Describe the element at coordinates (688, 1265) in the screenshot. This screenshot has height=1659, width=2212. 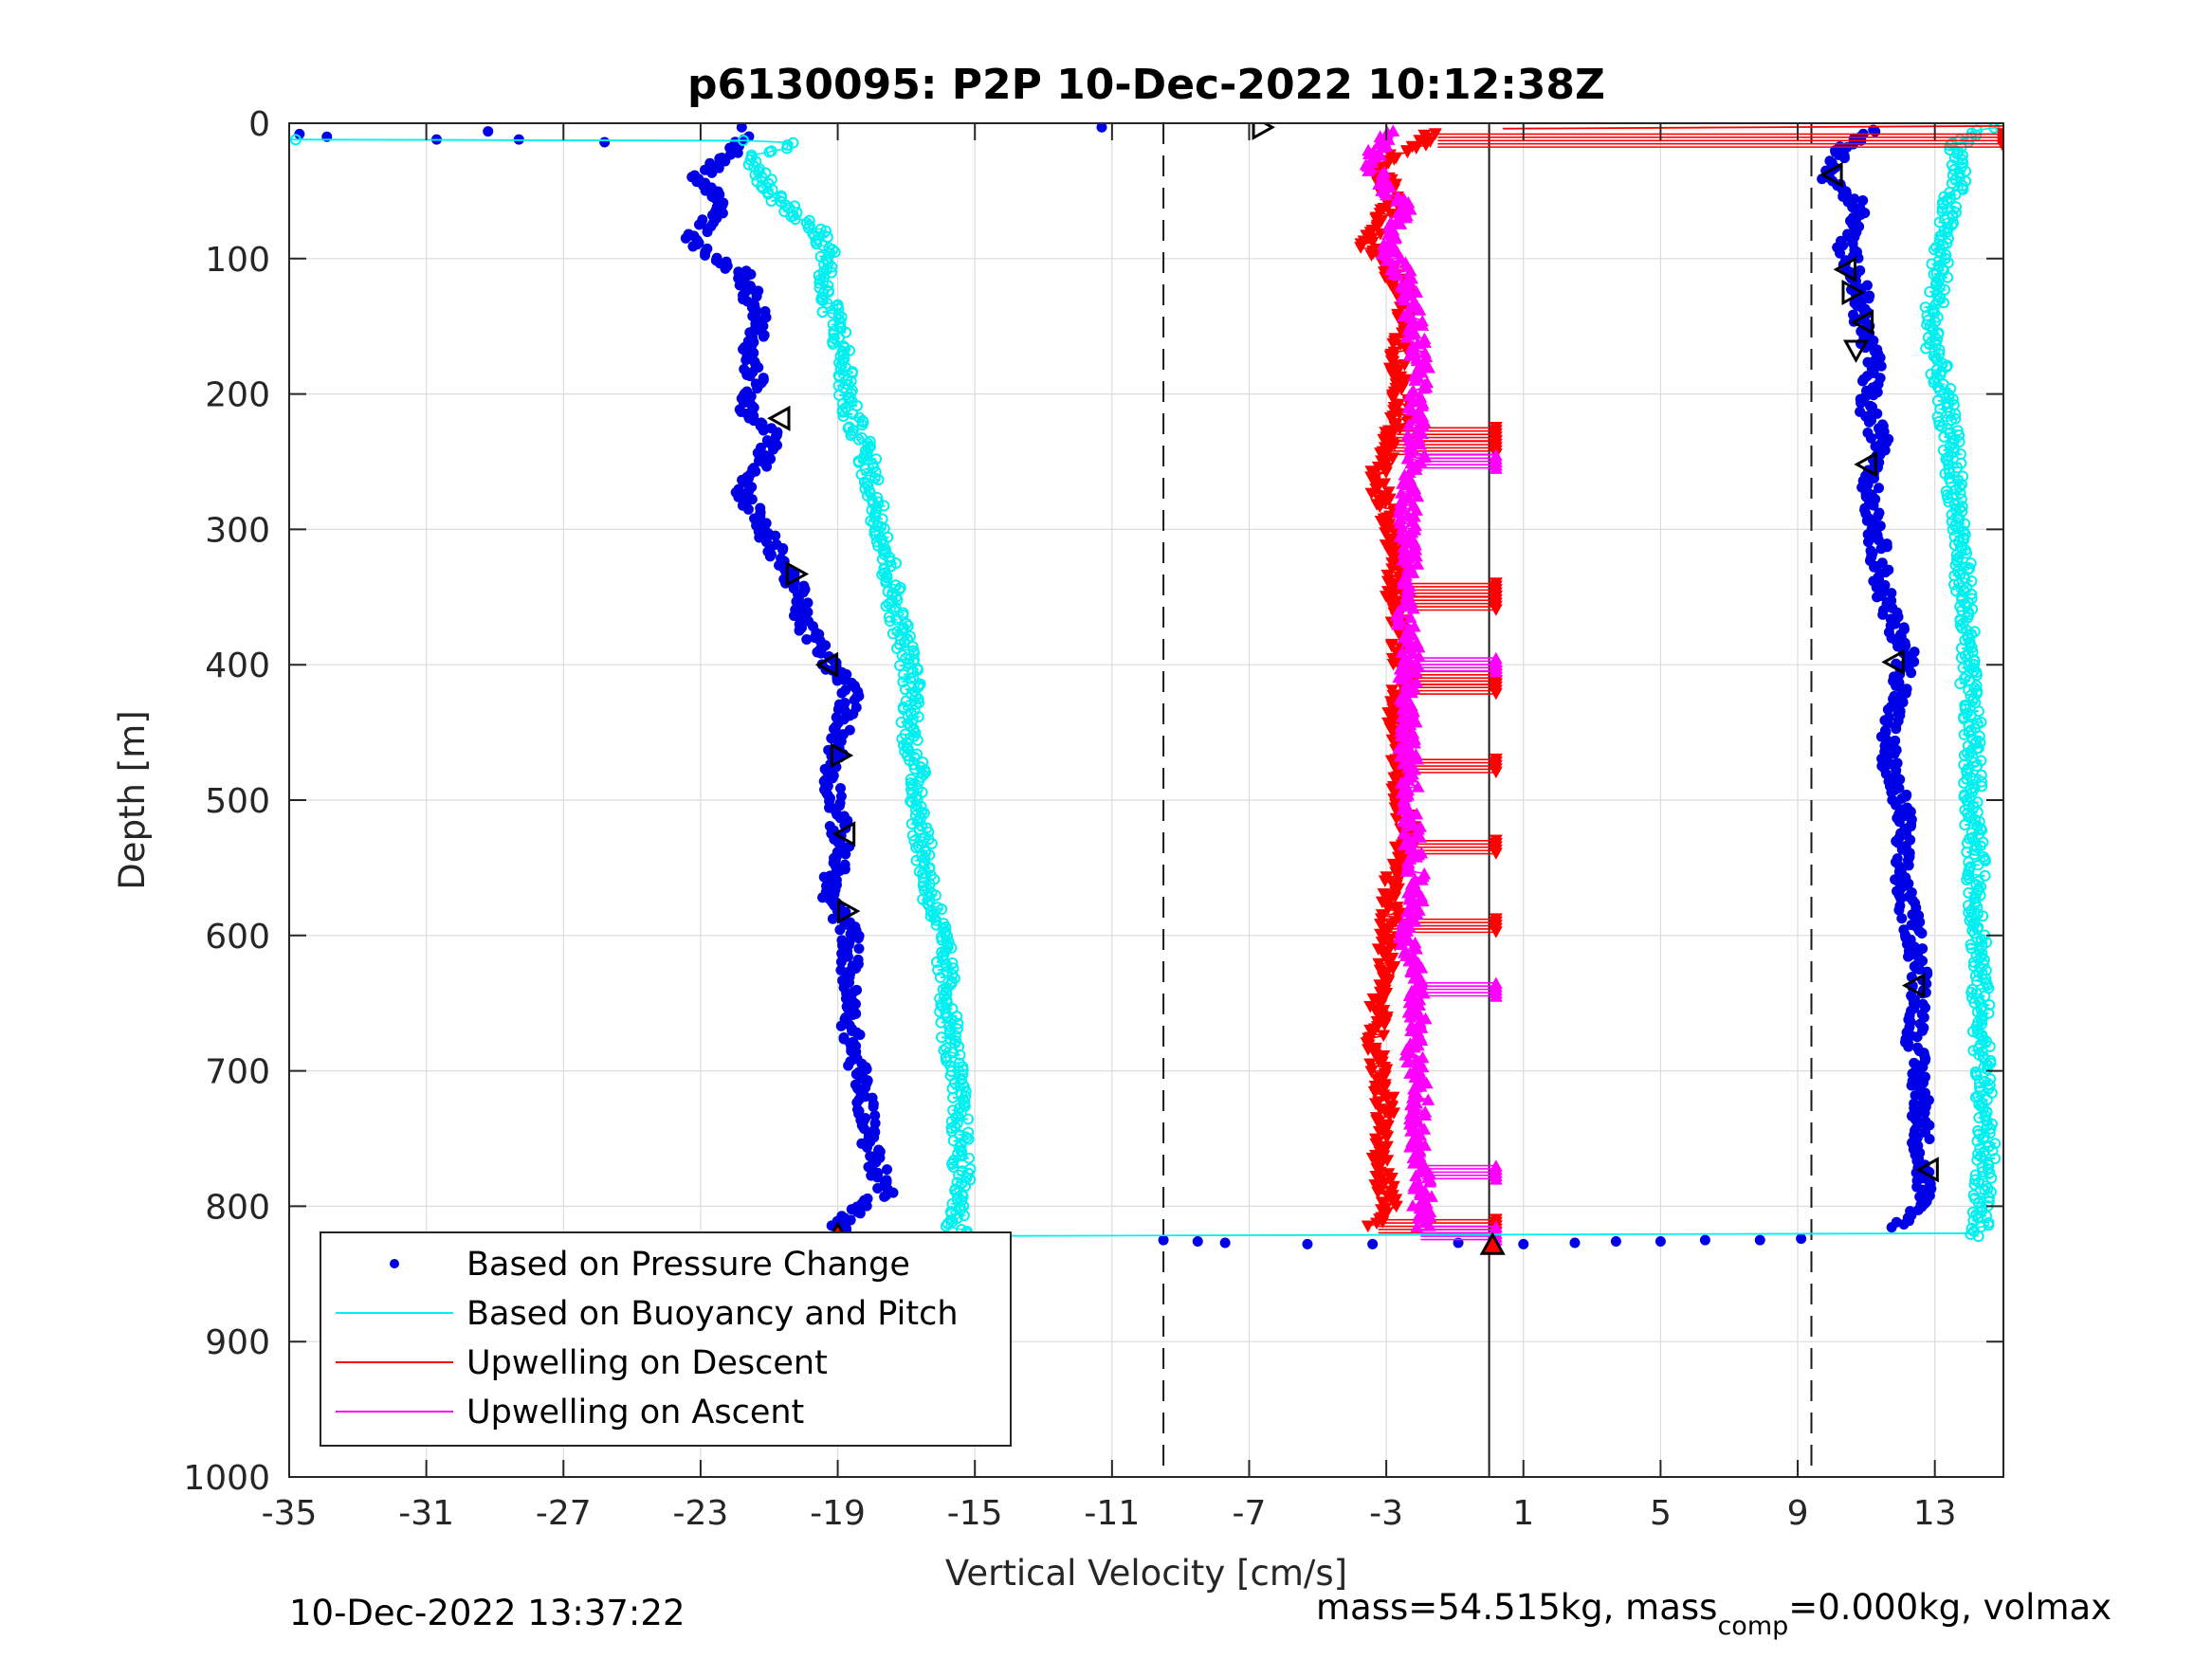
I see `legend-label: Based on Pressure Change` at that location.